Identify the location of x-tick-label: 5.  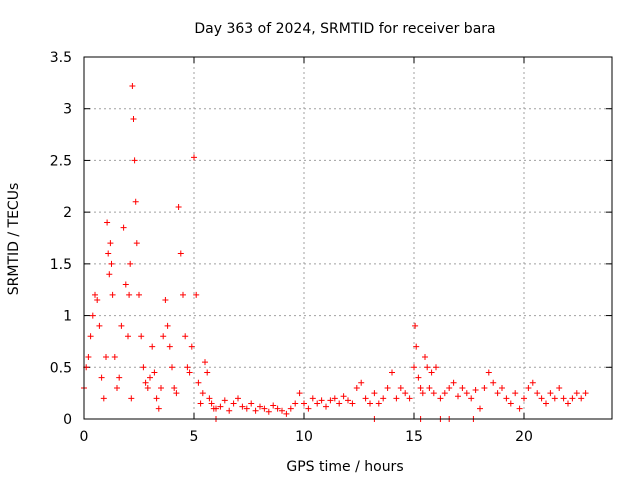
(194, 437).